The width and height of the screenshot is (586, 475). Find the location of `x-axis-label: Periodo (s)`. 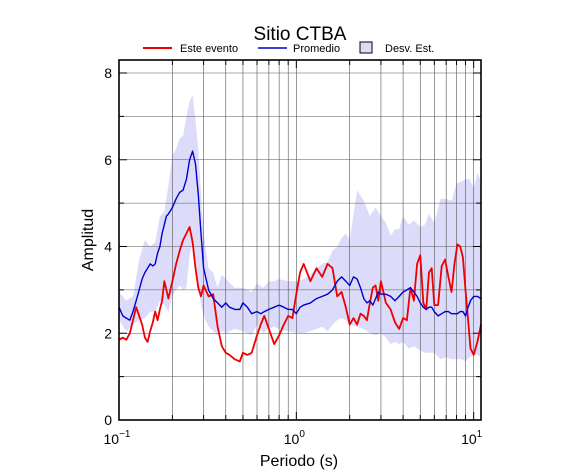

x-axis-label: Periodo (s) is located at coordinates (299, 461).